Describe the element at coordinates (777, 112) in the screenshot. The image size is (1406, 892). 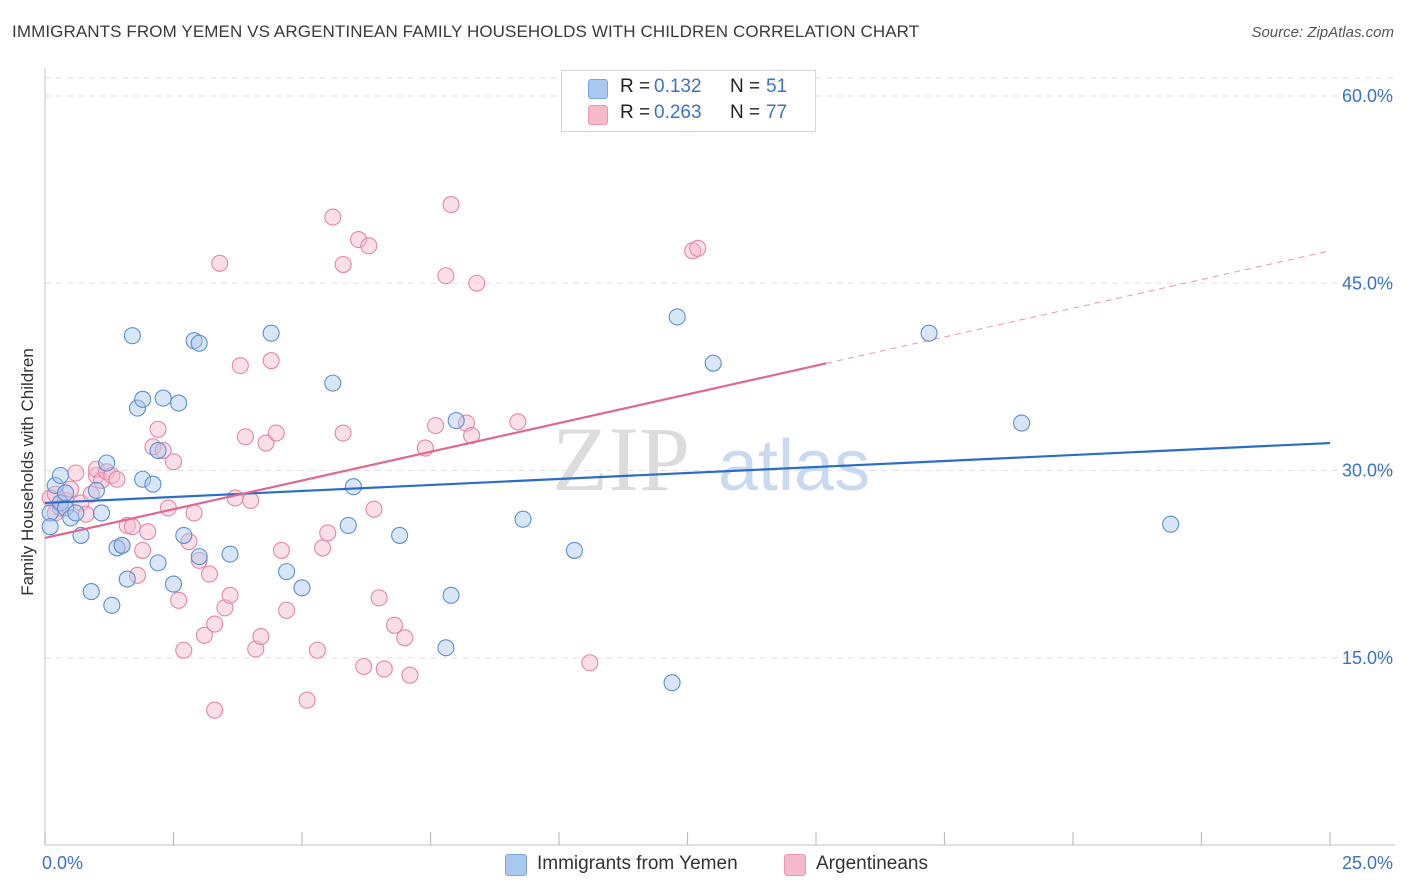
I see `legend-n-value: 77` at that location.